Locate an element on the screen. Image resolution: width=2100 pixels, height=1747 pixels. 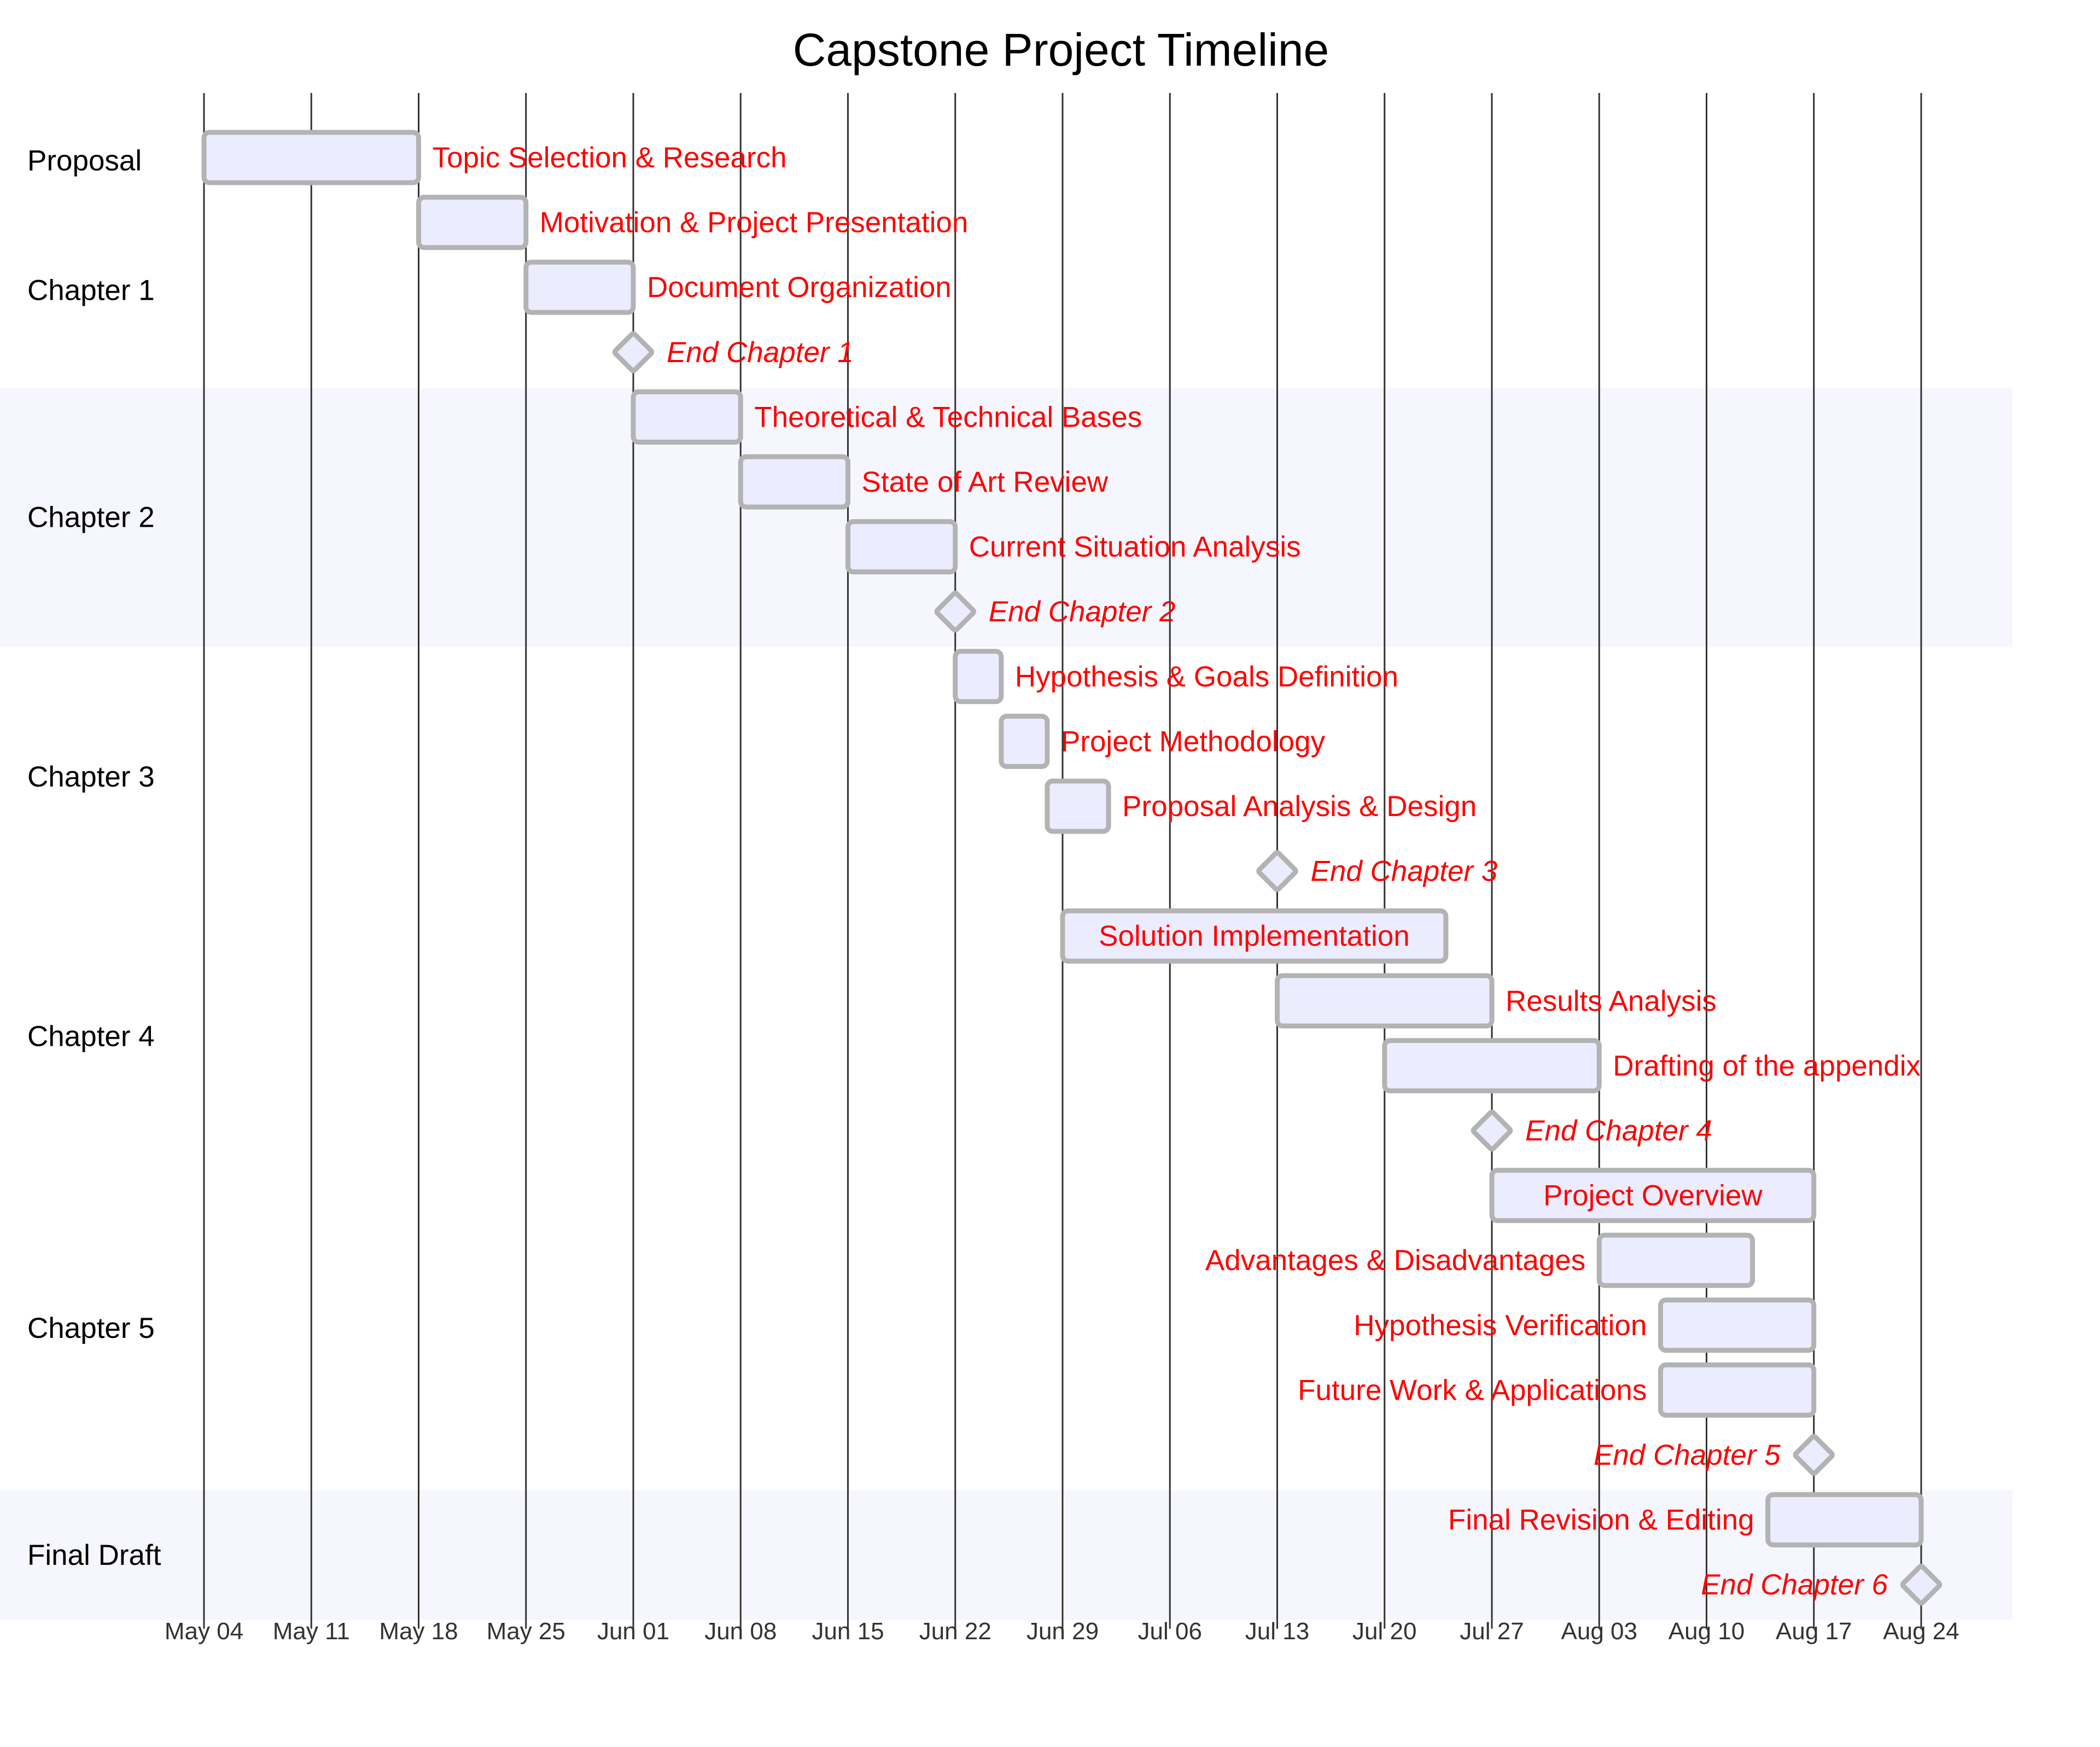
task-bar-document-organization is located at coordinates (579, 287).